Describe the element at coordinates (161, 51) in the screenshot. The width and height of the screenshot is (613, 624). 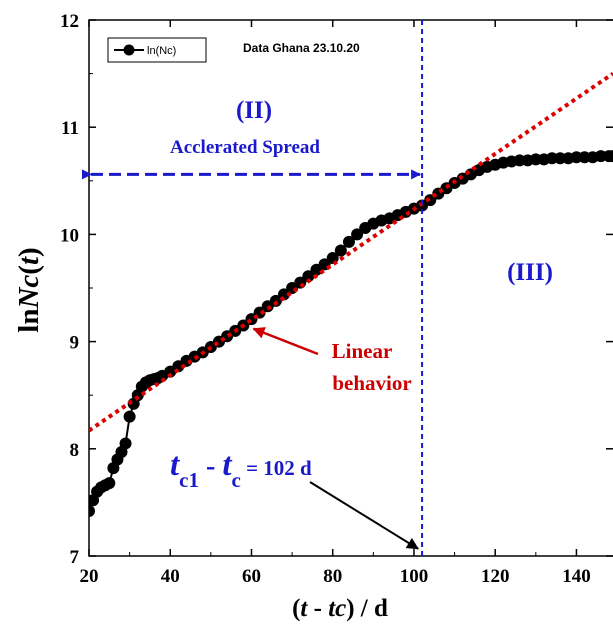
I see `legend-label: ln(Nc)` at that location.